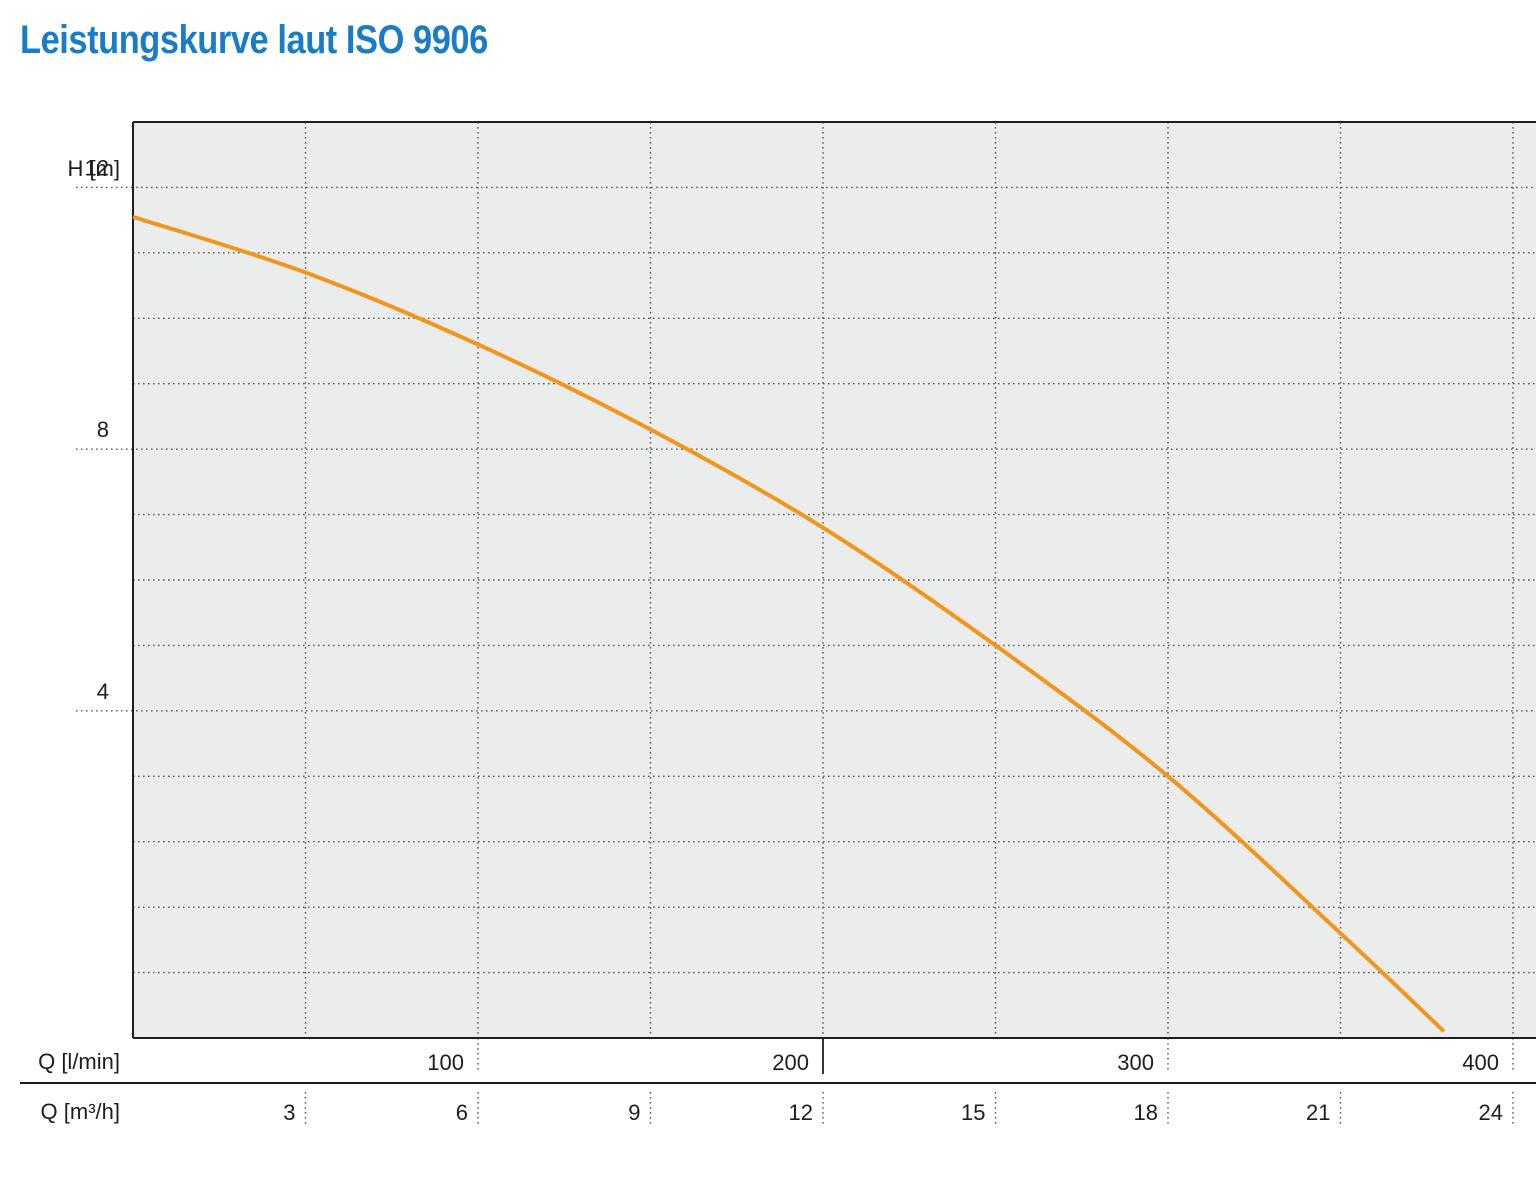 This screenshot has width=1536, height=1182. I want to click on x-tick-label-m3h: 6, so click(462, 1112).